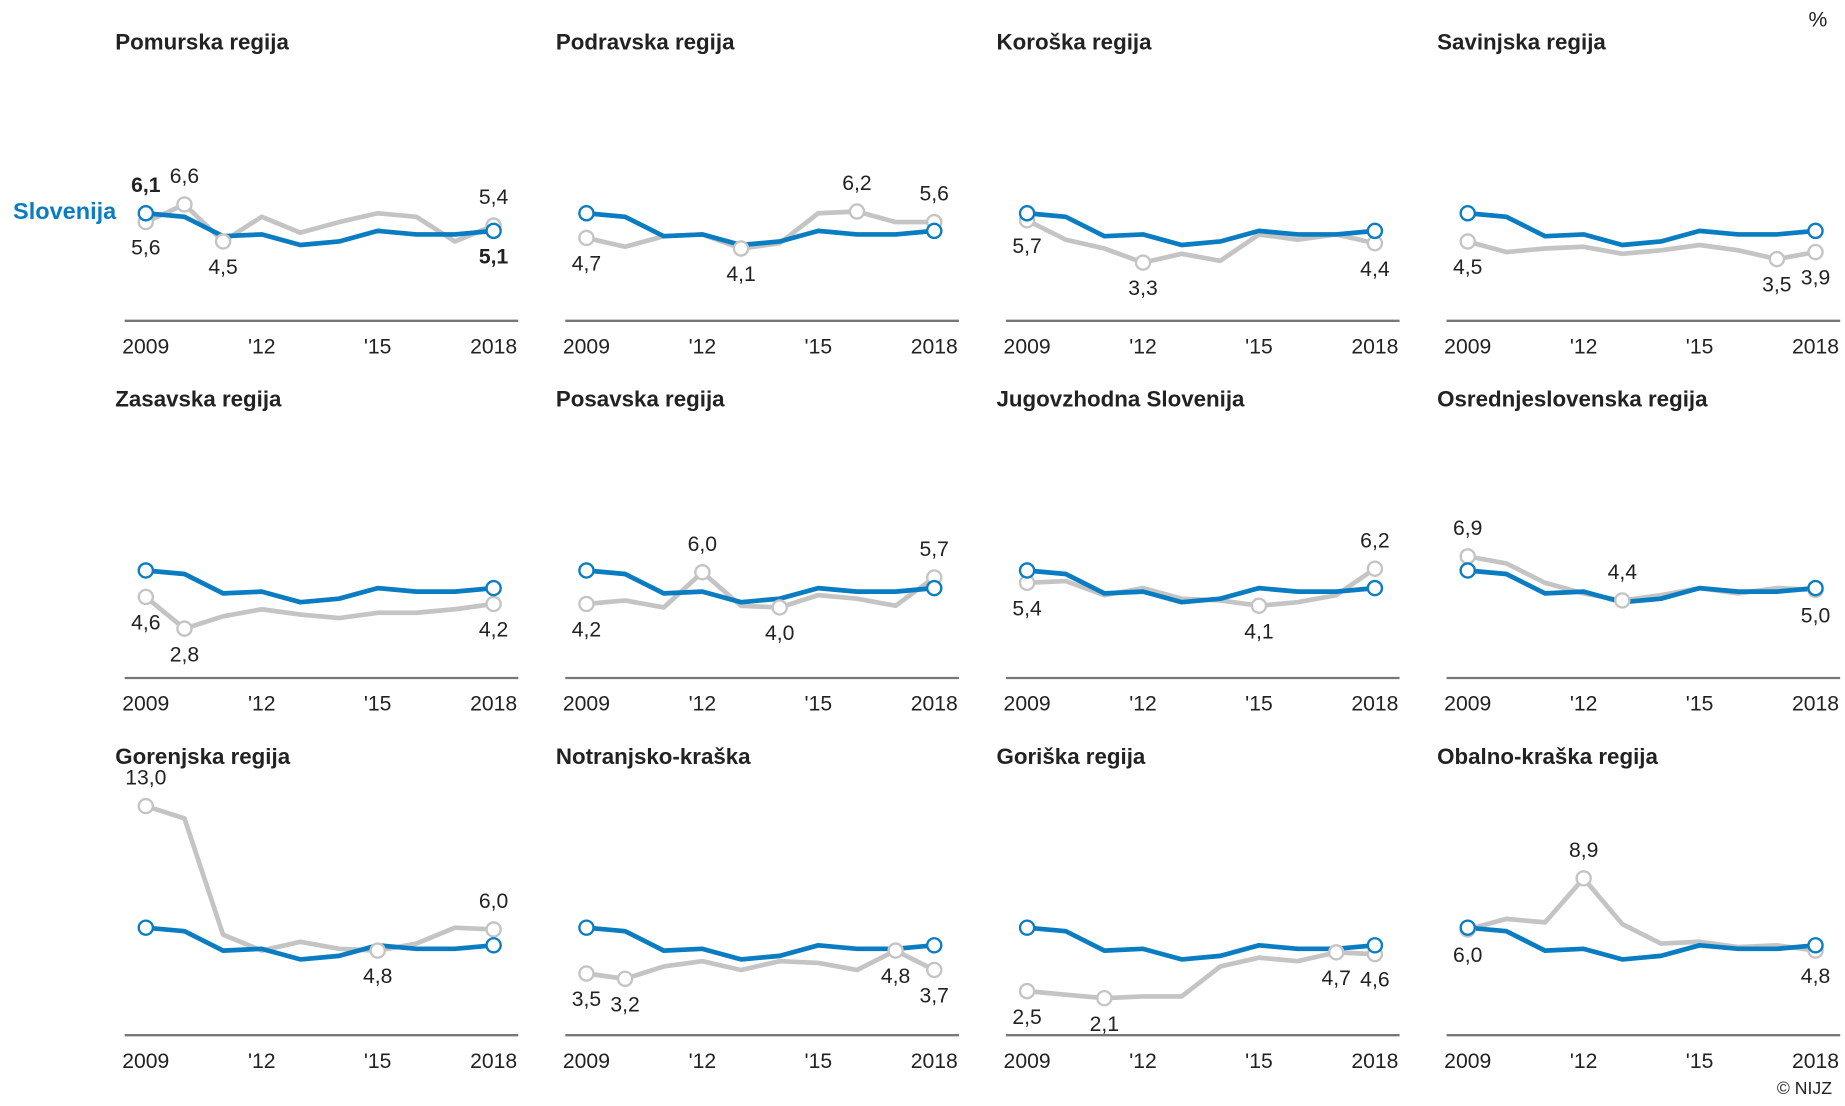 Image resolution: width=1845 pixels, height=1106 pixels. What do you see at coordinates (202, 756) in the screenshot?
I see `panel-title: Gorenjska regija` at bounding box center [202, 756].